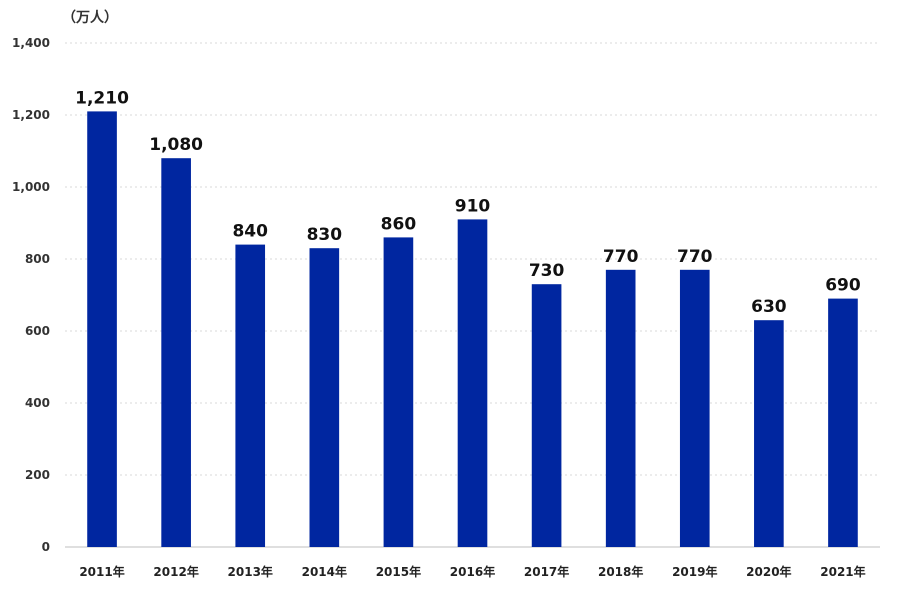 This screenshot has width=900, height=600. What do you see at coordinates (325, 235) in the screenshot?
I see `data-label: 830` at bounding box center [325, 235].